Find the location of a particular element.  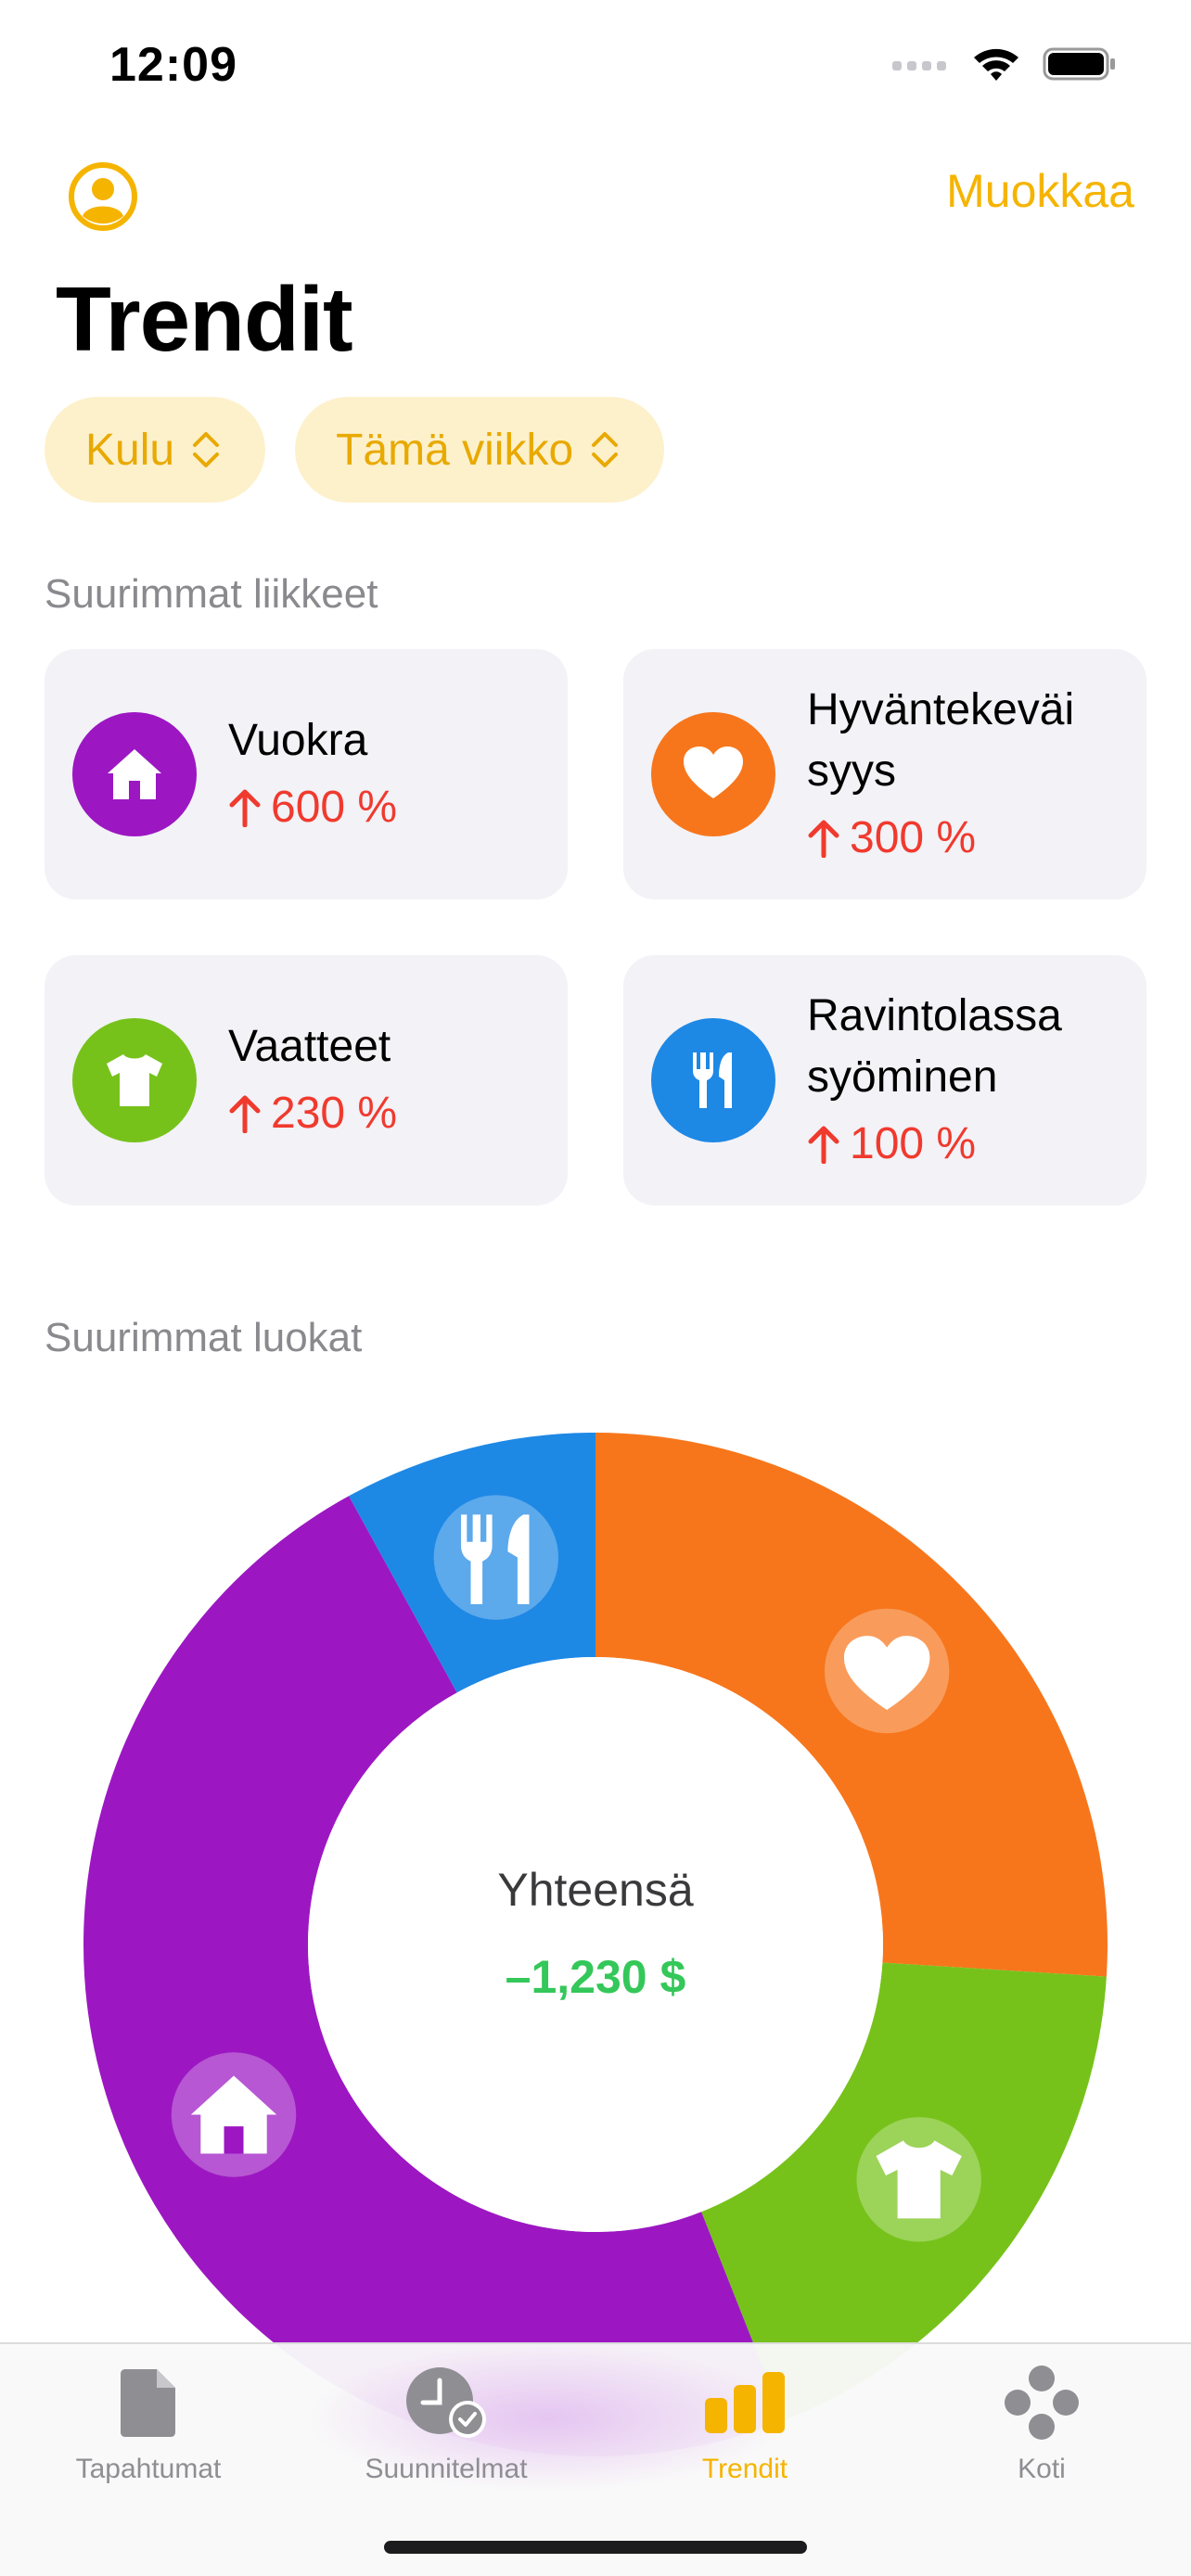

mover-change: 100 % is located at coordinates (934, 1144).